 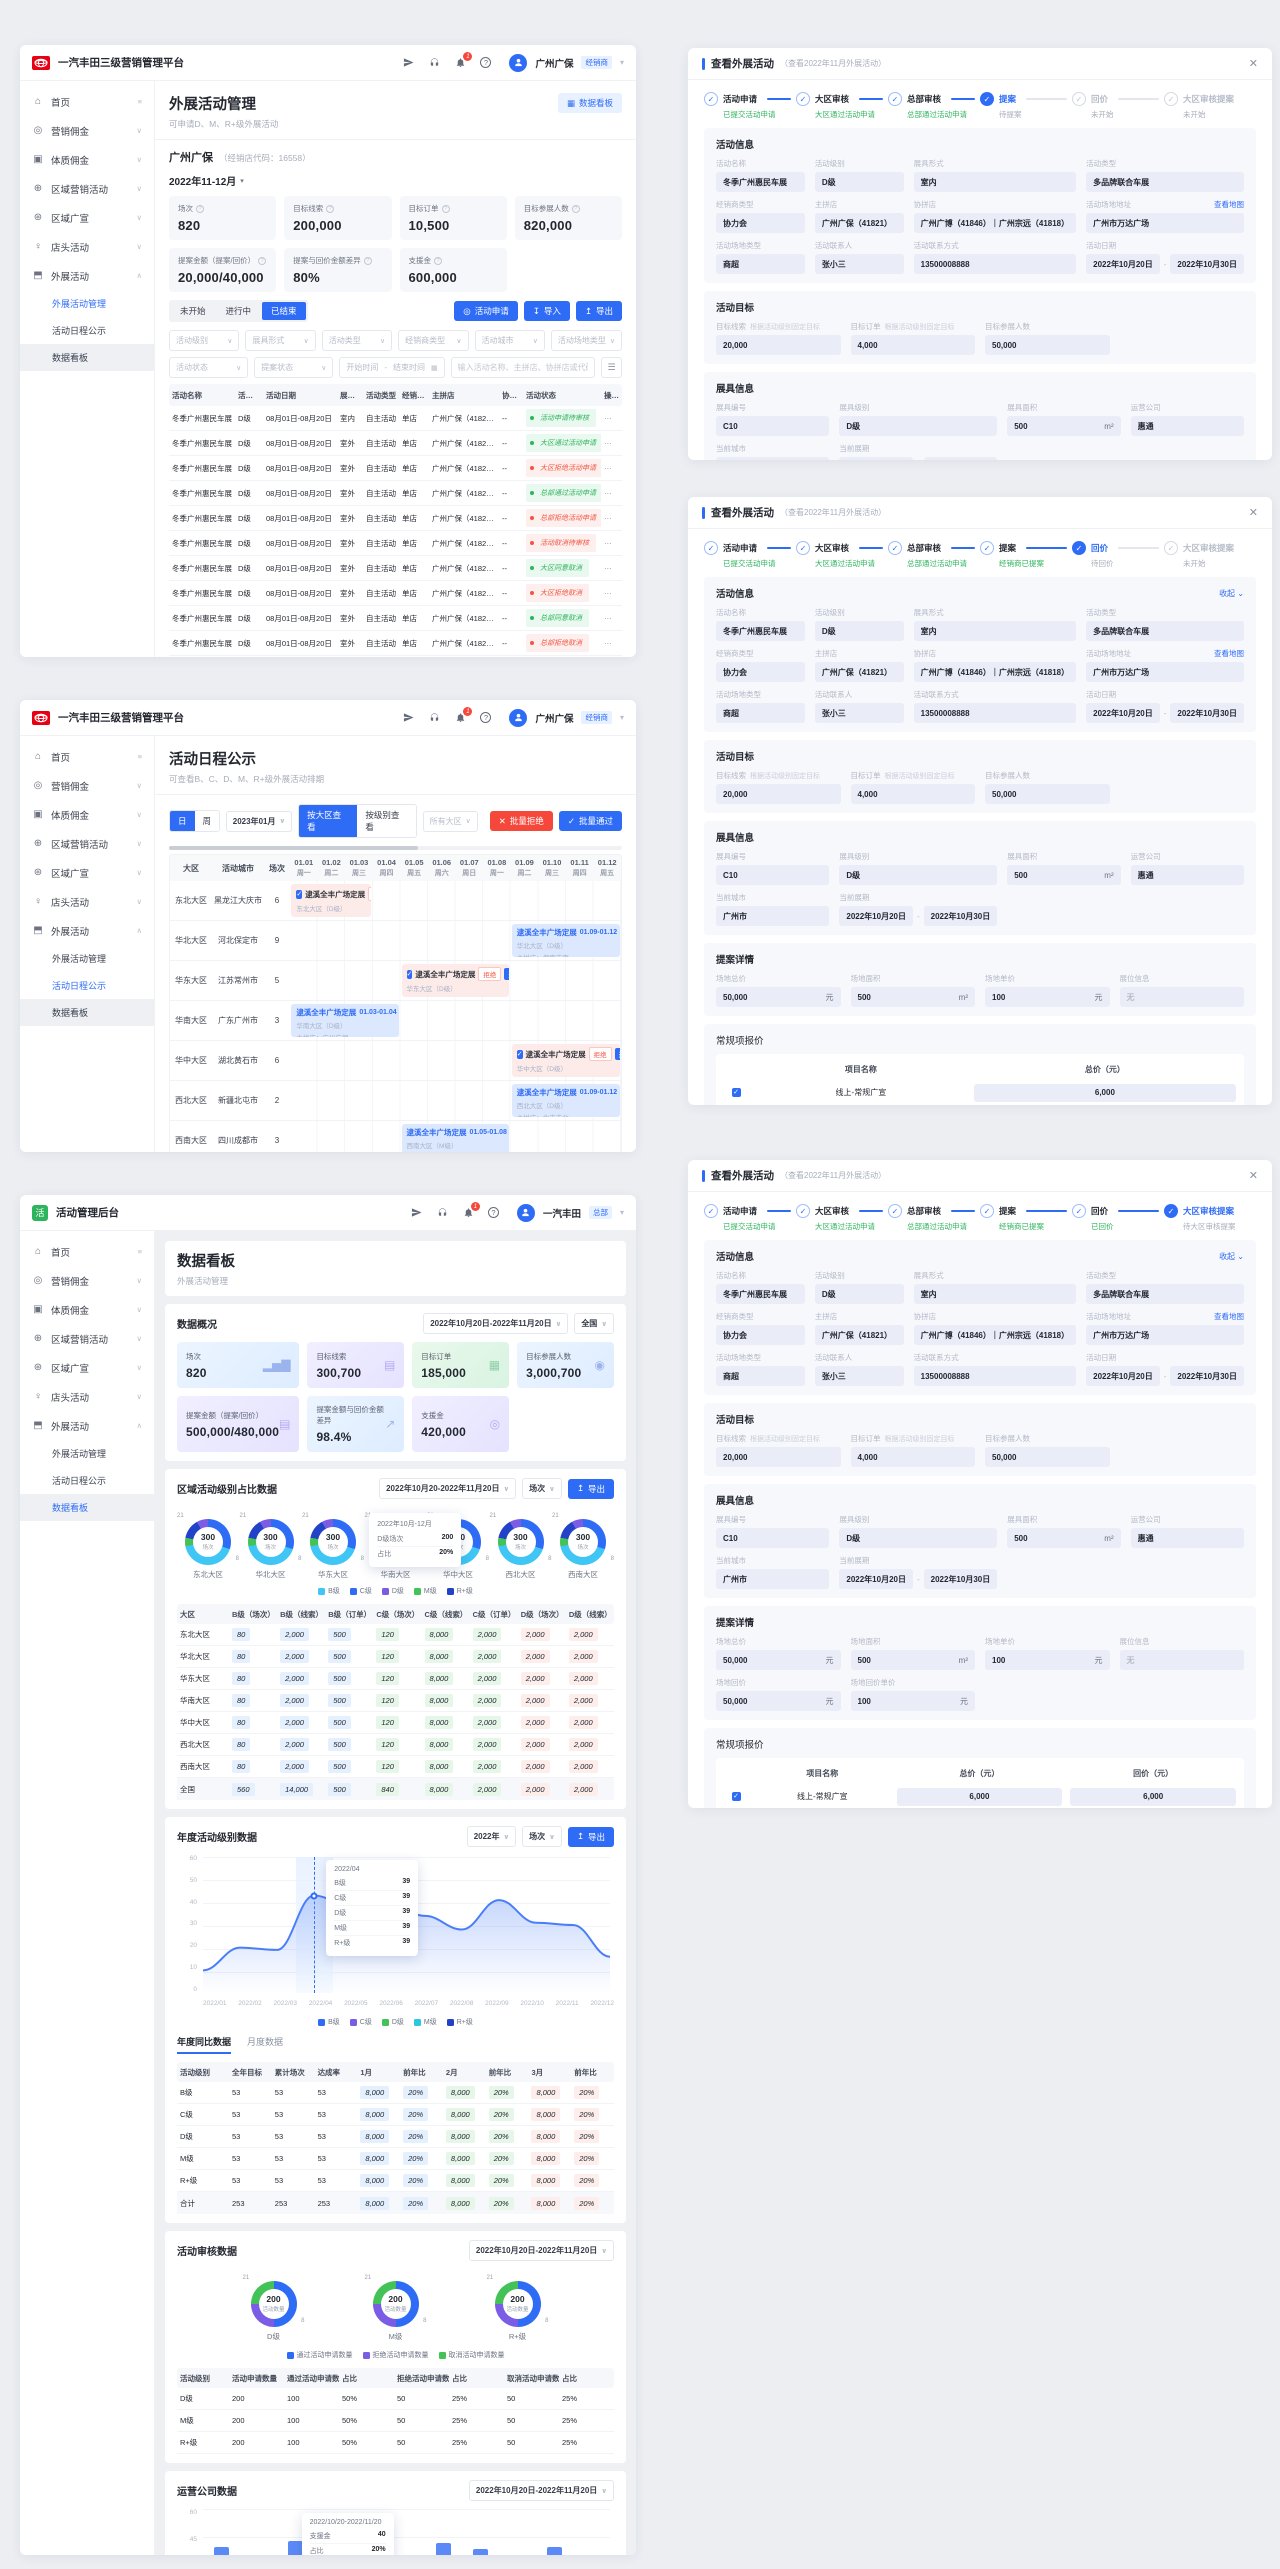 What do you see at coordinates (395, 848) in the screenshot?
I see `horizontal-scrollbar` at bounding box center [395, 848].